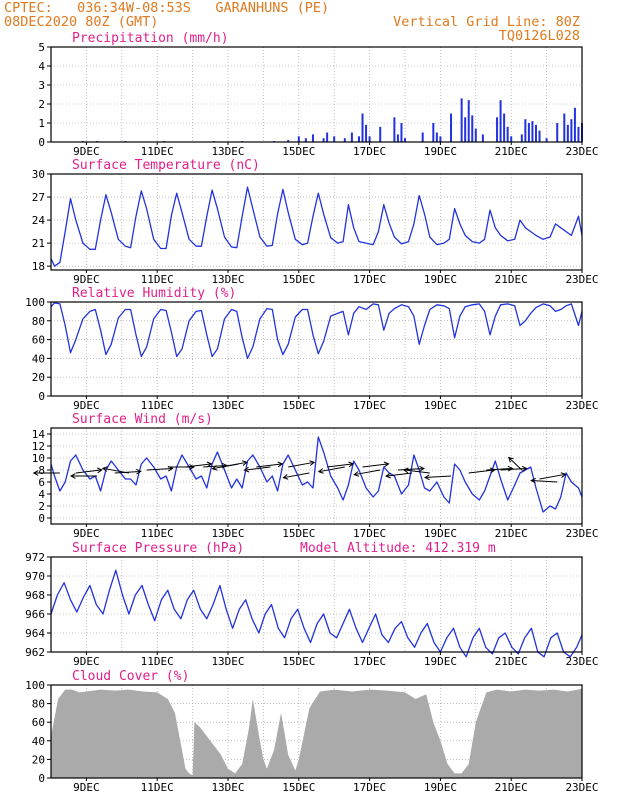  Describe the element at coordinates (38, 266) in the screenshot. I see `temperature-ytick-label: 18` at that location.